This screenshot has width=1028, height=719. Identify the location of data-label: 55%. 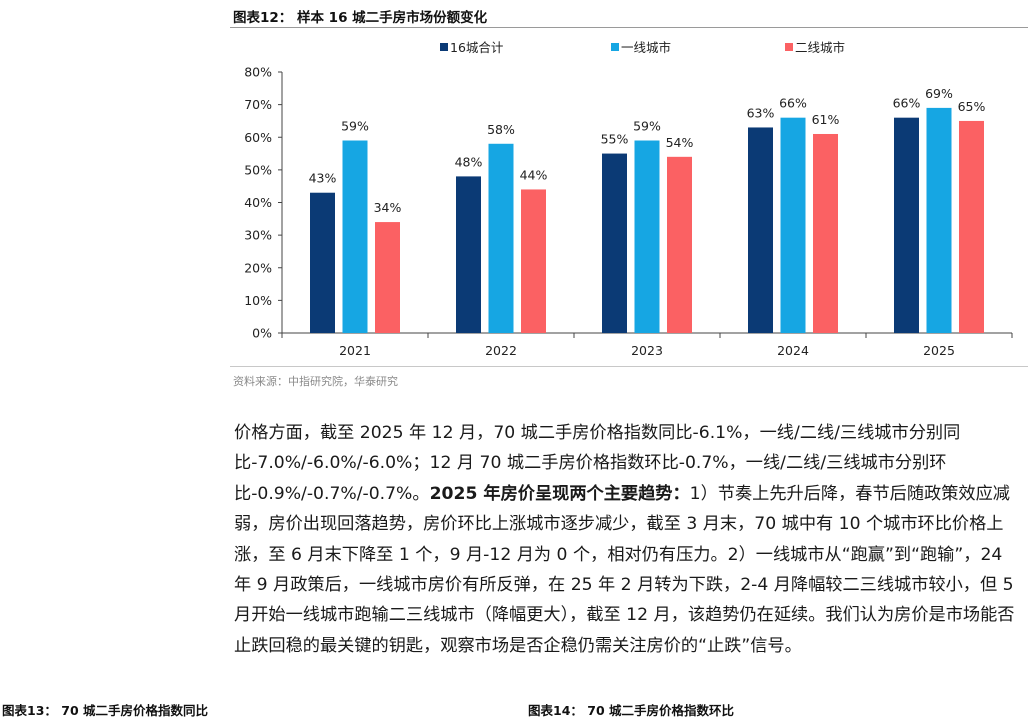
(615, 139).